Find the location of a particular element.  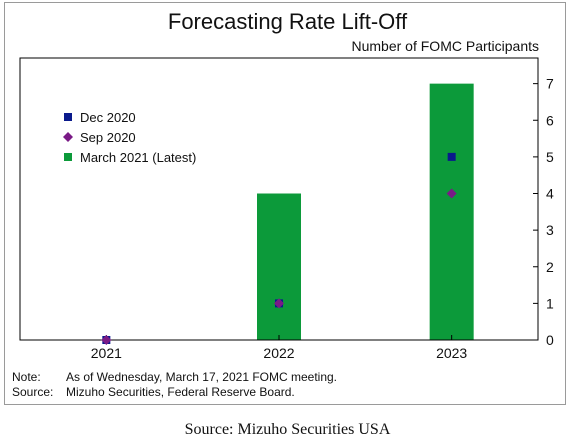

y-tick-label: 4 is located at coordinates (550, 194).